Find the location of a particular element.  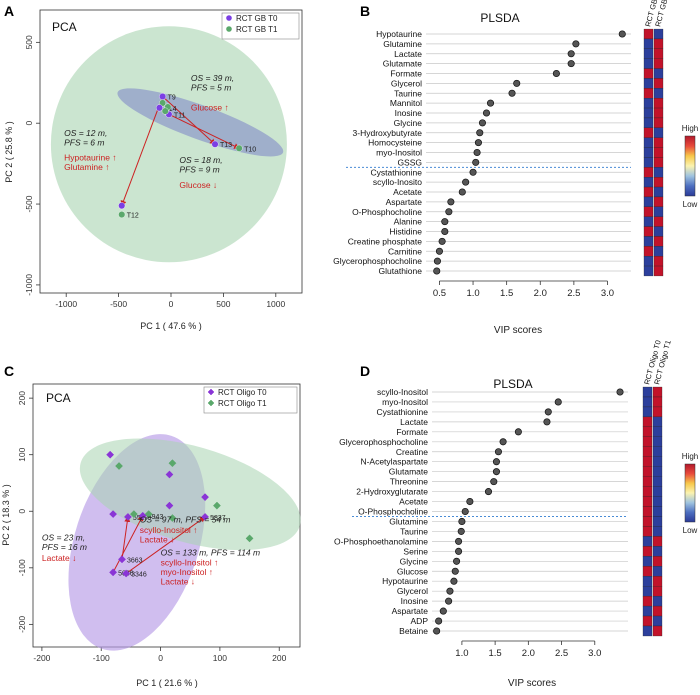

c-x-tick-label-0: -200 is located at coordinates (41, 658).